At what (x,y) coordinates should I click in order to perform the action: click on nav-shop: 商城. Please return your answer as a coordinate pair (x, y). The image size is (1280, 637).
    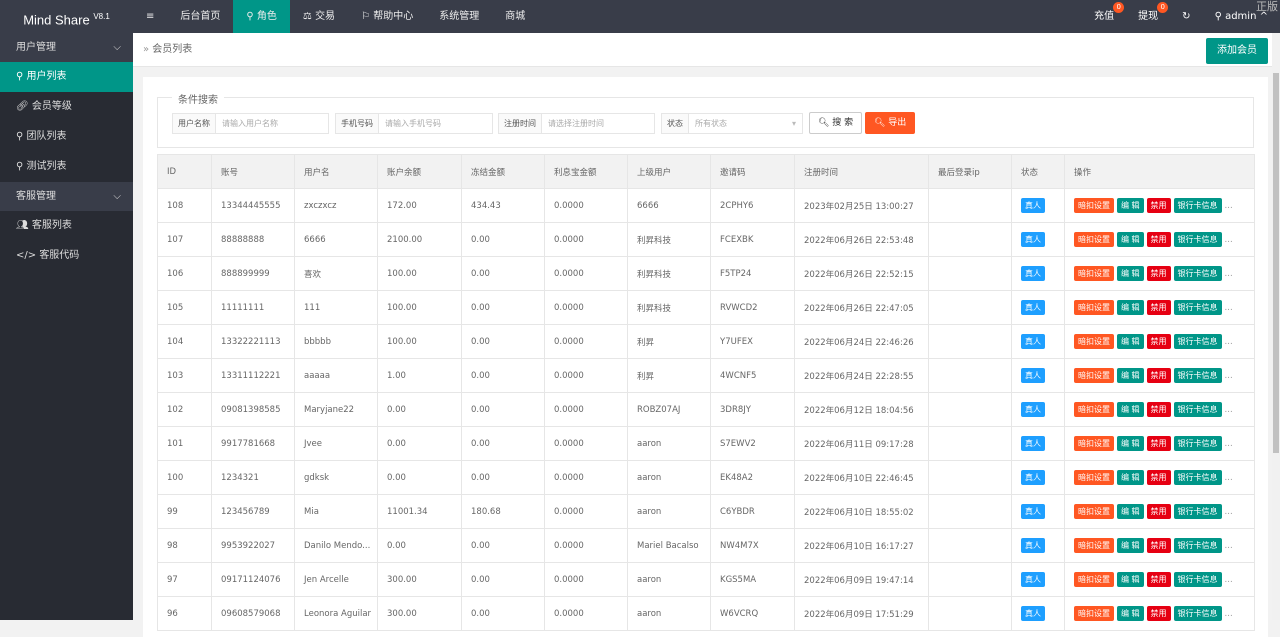
    Looking at the image, I should click on (515, 16).